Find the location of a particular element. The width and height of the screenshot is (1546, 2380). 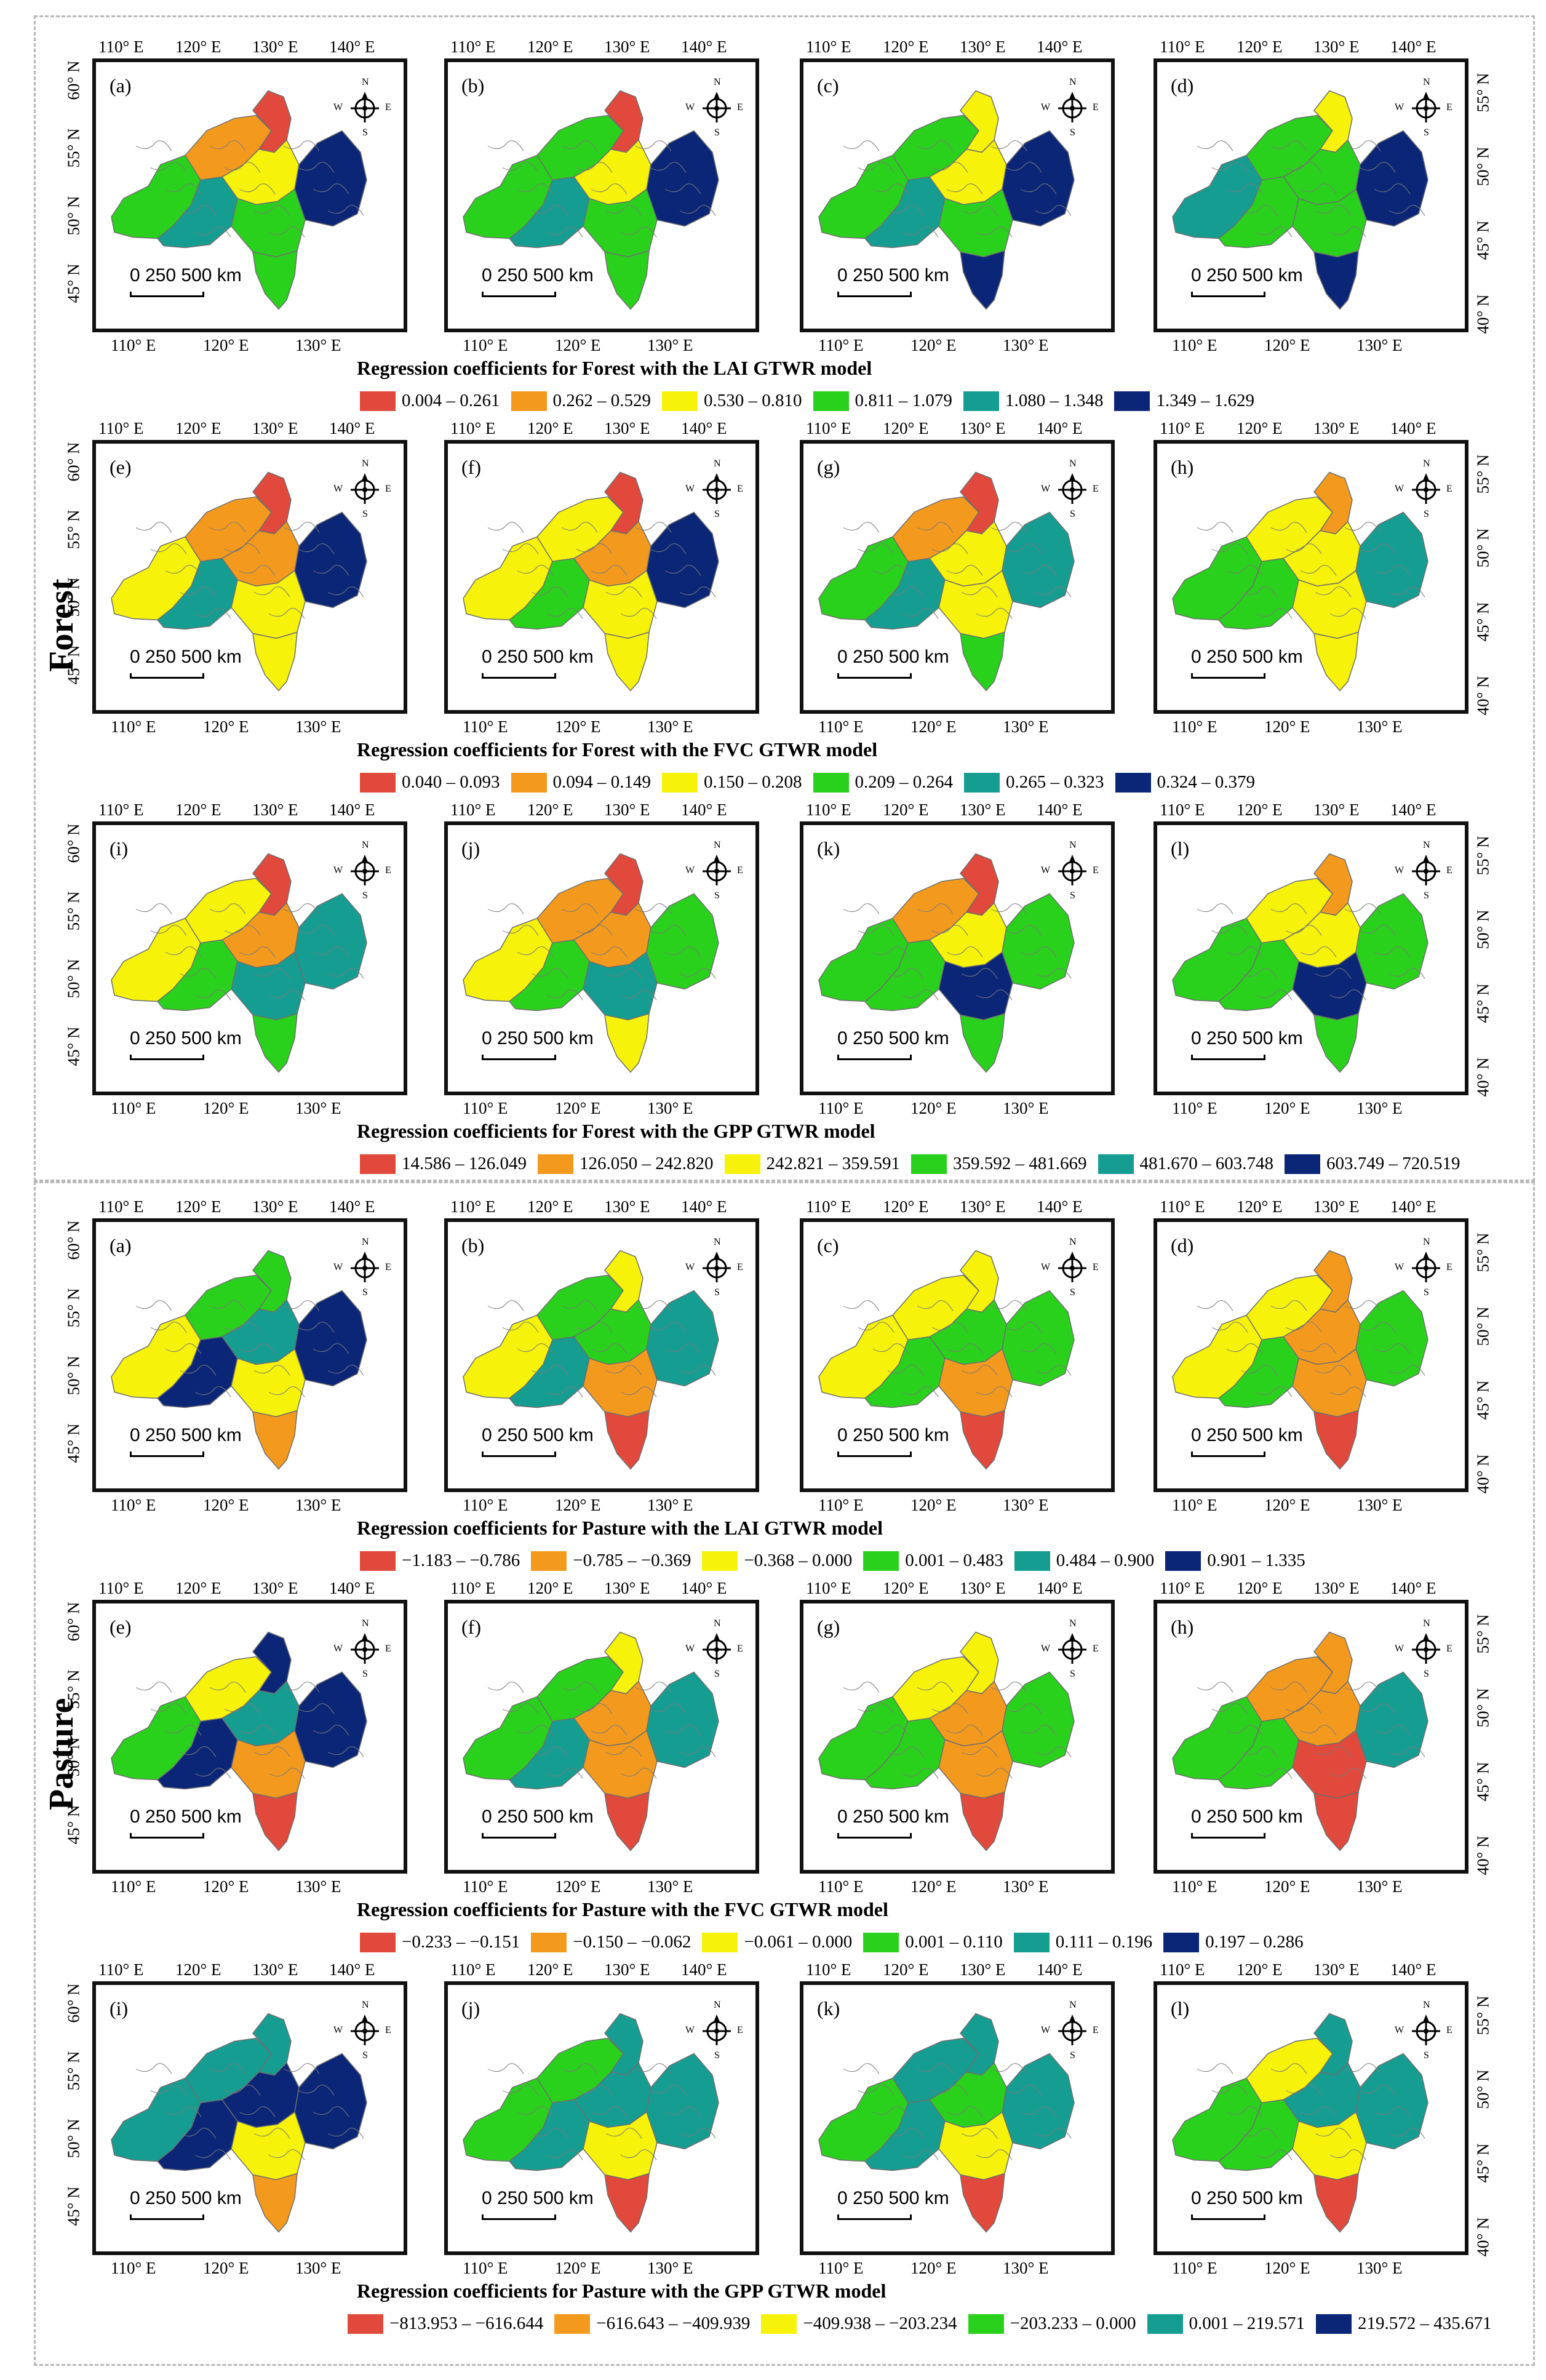

compass-e-label: E is located at coordinates (1449, 2030).